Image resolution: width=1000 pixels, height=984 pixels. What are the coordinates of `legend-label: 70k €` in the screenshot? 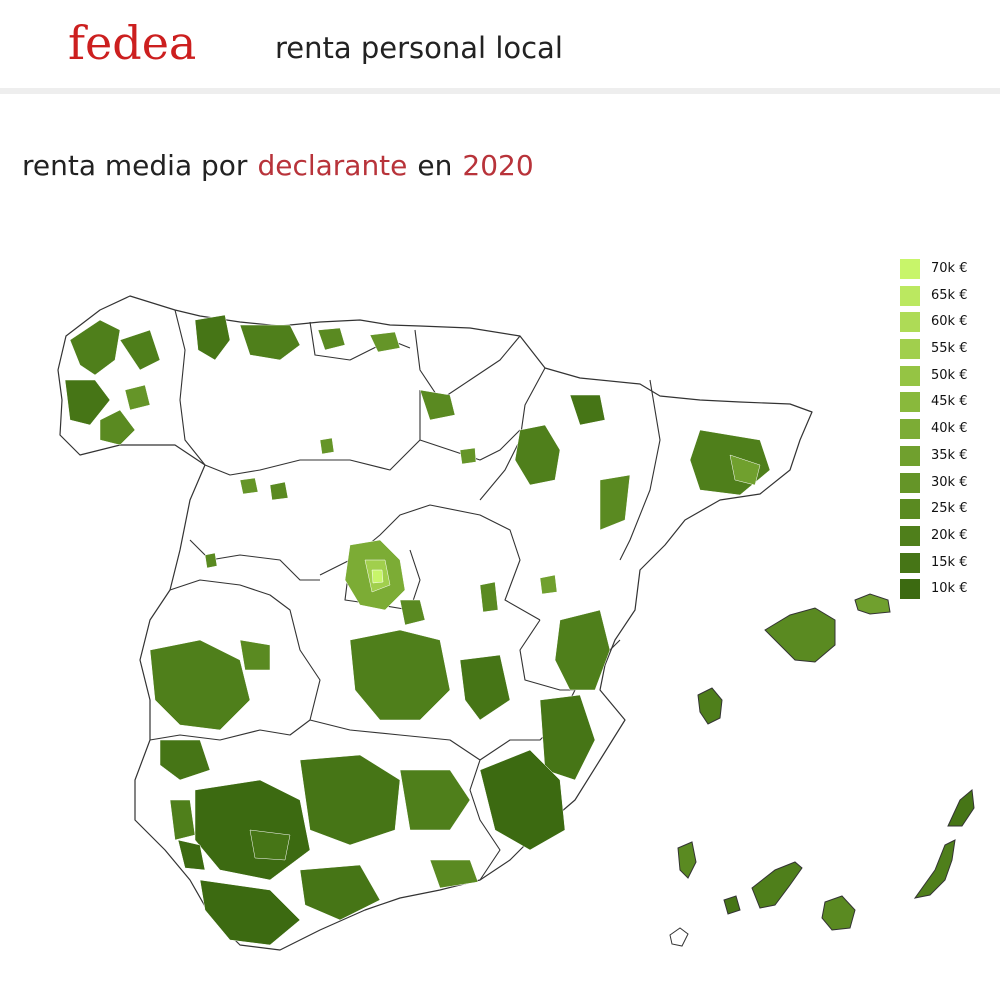 It's located at (949, 268).